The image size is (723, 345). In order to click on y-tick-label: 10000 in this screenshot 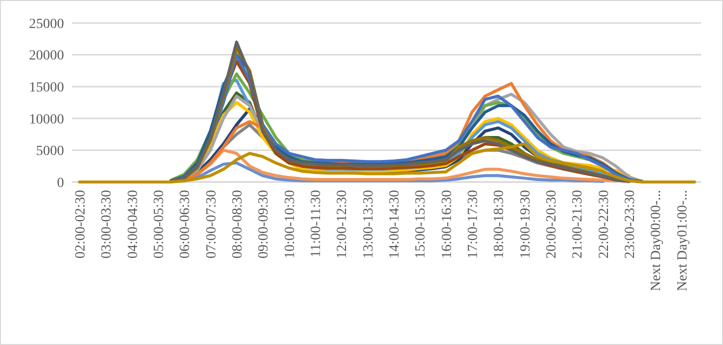, I will do `click(46, 120)`.